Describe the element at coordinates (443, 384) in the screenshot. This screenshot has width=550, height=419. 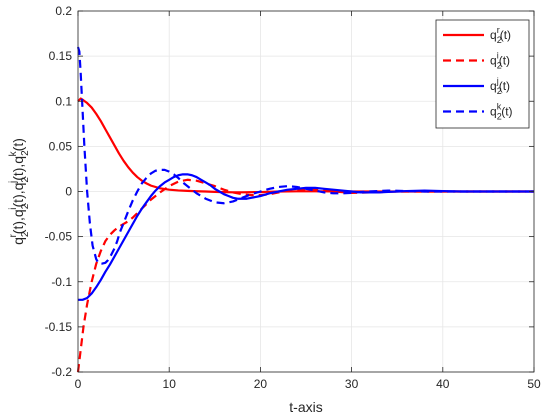
I see `x-tick-label: 40` at that location.